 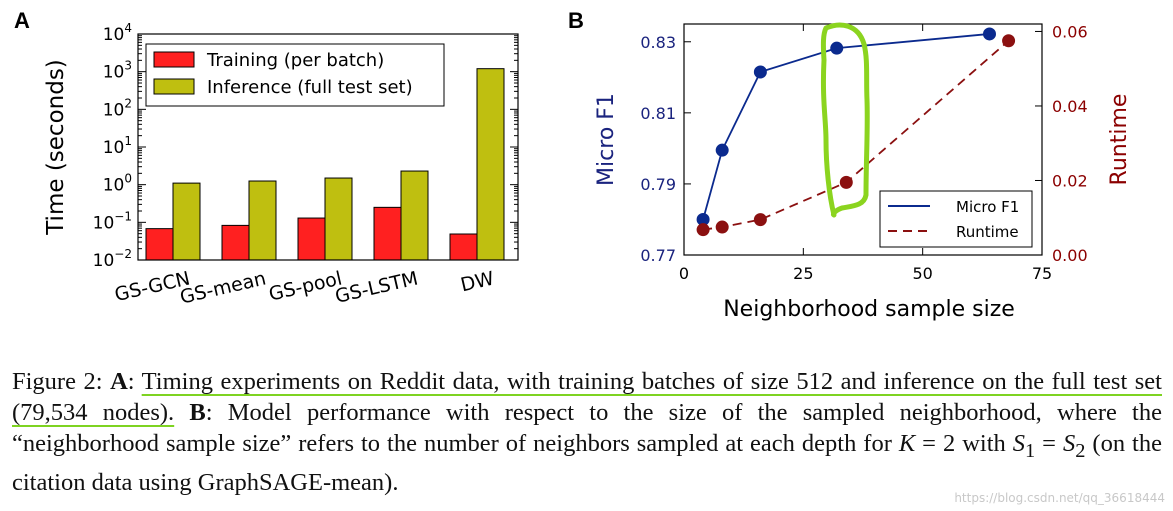 I want to click on legend-label: Training (per batch), so click(x=295, y=60).